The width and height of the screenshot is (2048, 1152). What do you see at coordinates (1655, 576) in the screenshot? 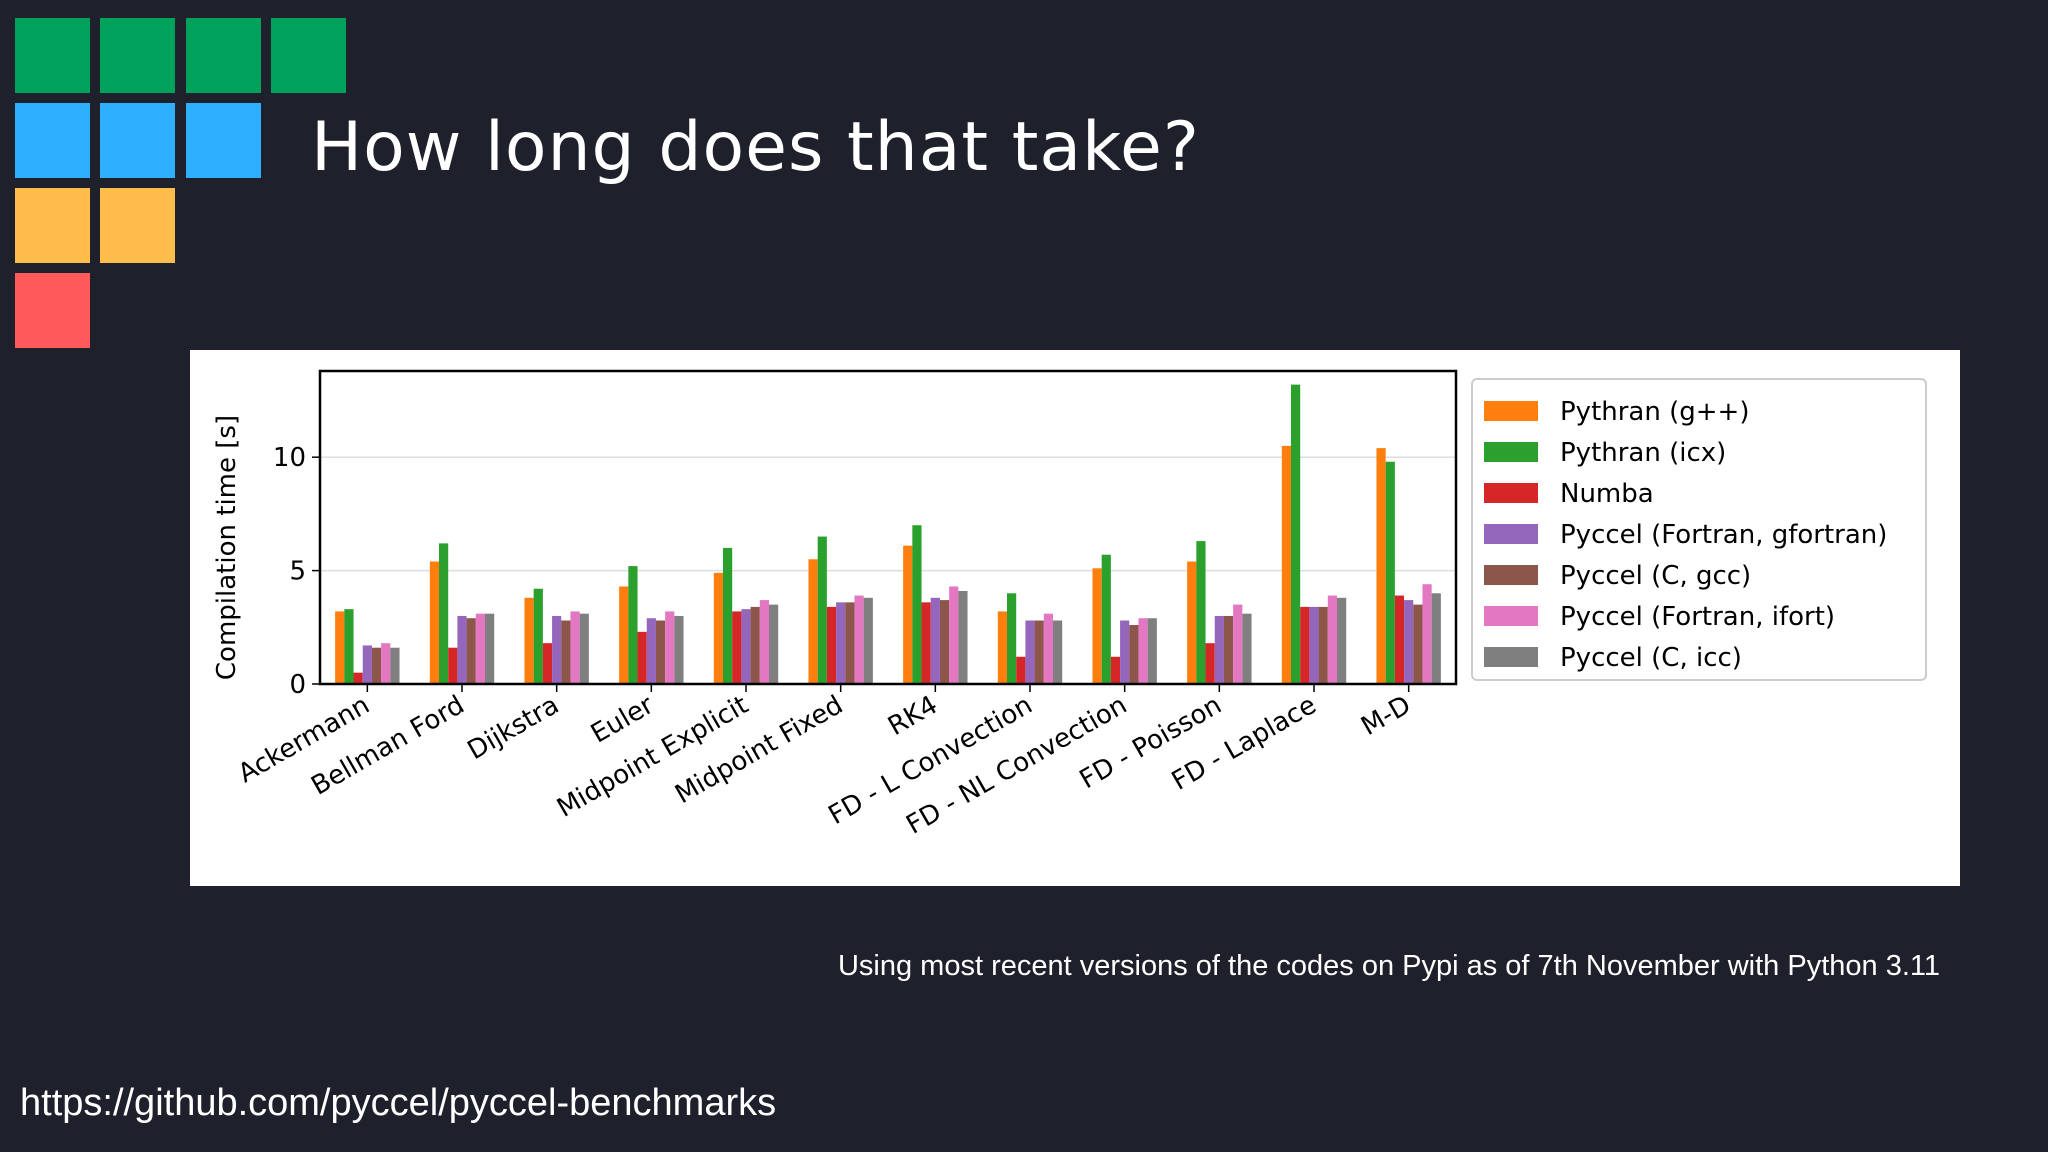
I see `legend-label: Pyccel (C, gcc)` at bounding box center [1655, 576].